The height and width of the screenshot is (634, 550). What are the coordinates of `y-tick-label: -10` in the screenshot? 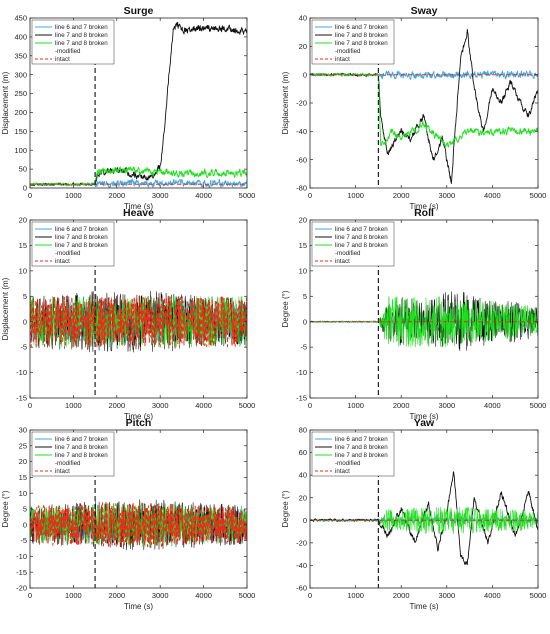 It's located at (21, 556).